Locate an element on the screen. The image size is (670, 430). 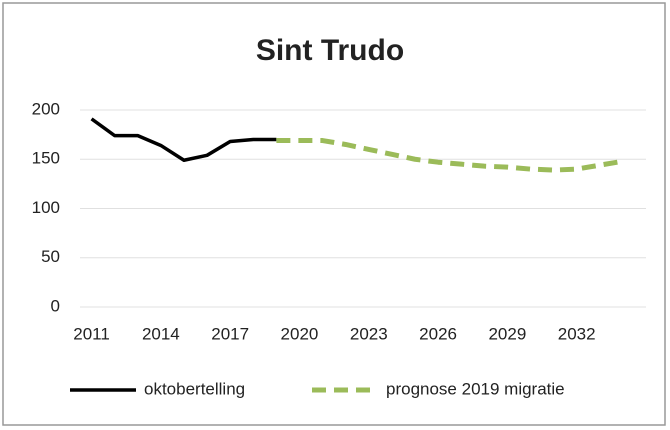
x-tick-label: 2026 is located at coordinates (438, 333).